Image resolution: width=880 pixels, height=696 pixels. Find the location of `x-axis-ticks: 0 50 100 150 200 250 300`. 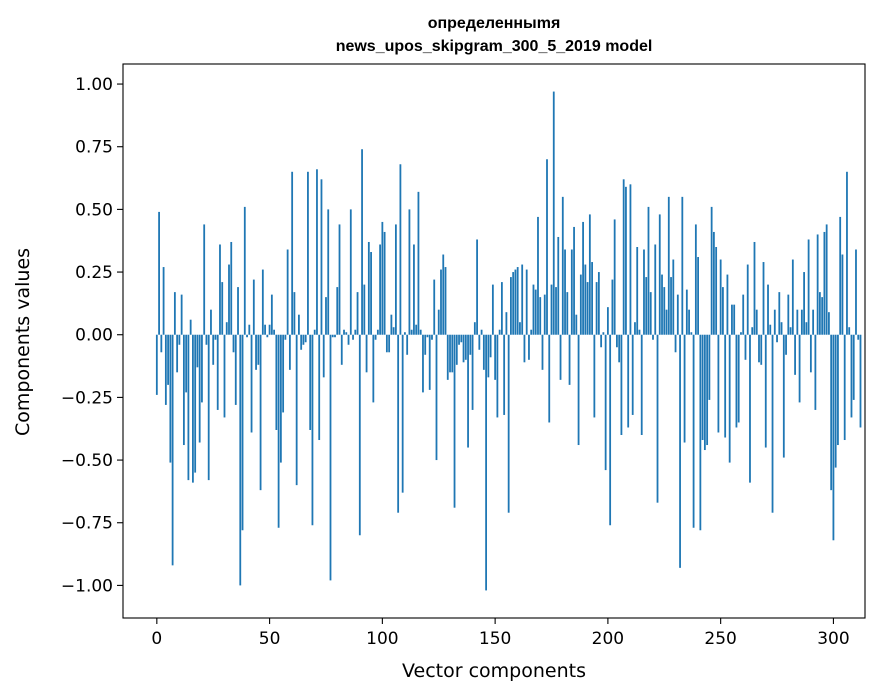

x-axis-ticks: 0 50 100 150 200 250 300 is located at coordinates (500, 633).